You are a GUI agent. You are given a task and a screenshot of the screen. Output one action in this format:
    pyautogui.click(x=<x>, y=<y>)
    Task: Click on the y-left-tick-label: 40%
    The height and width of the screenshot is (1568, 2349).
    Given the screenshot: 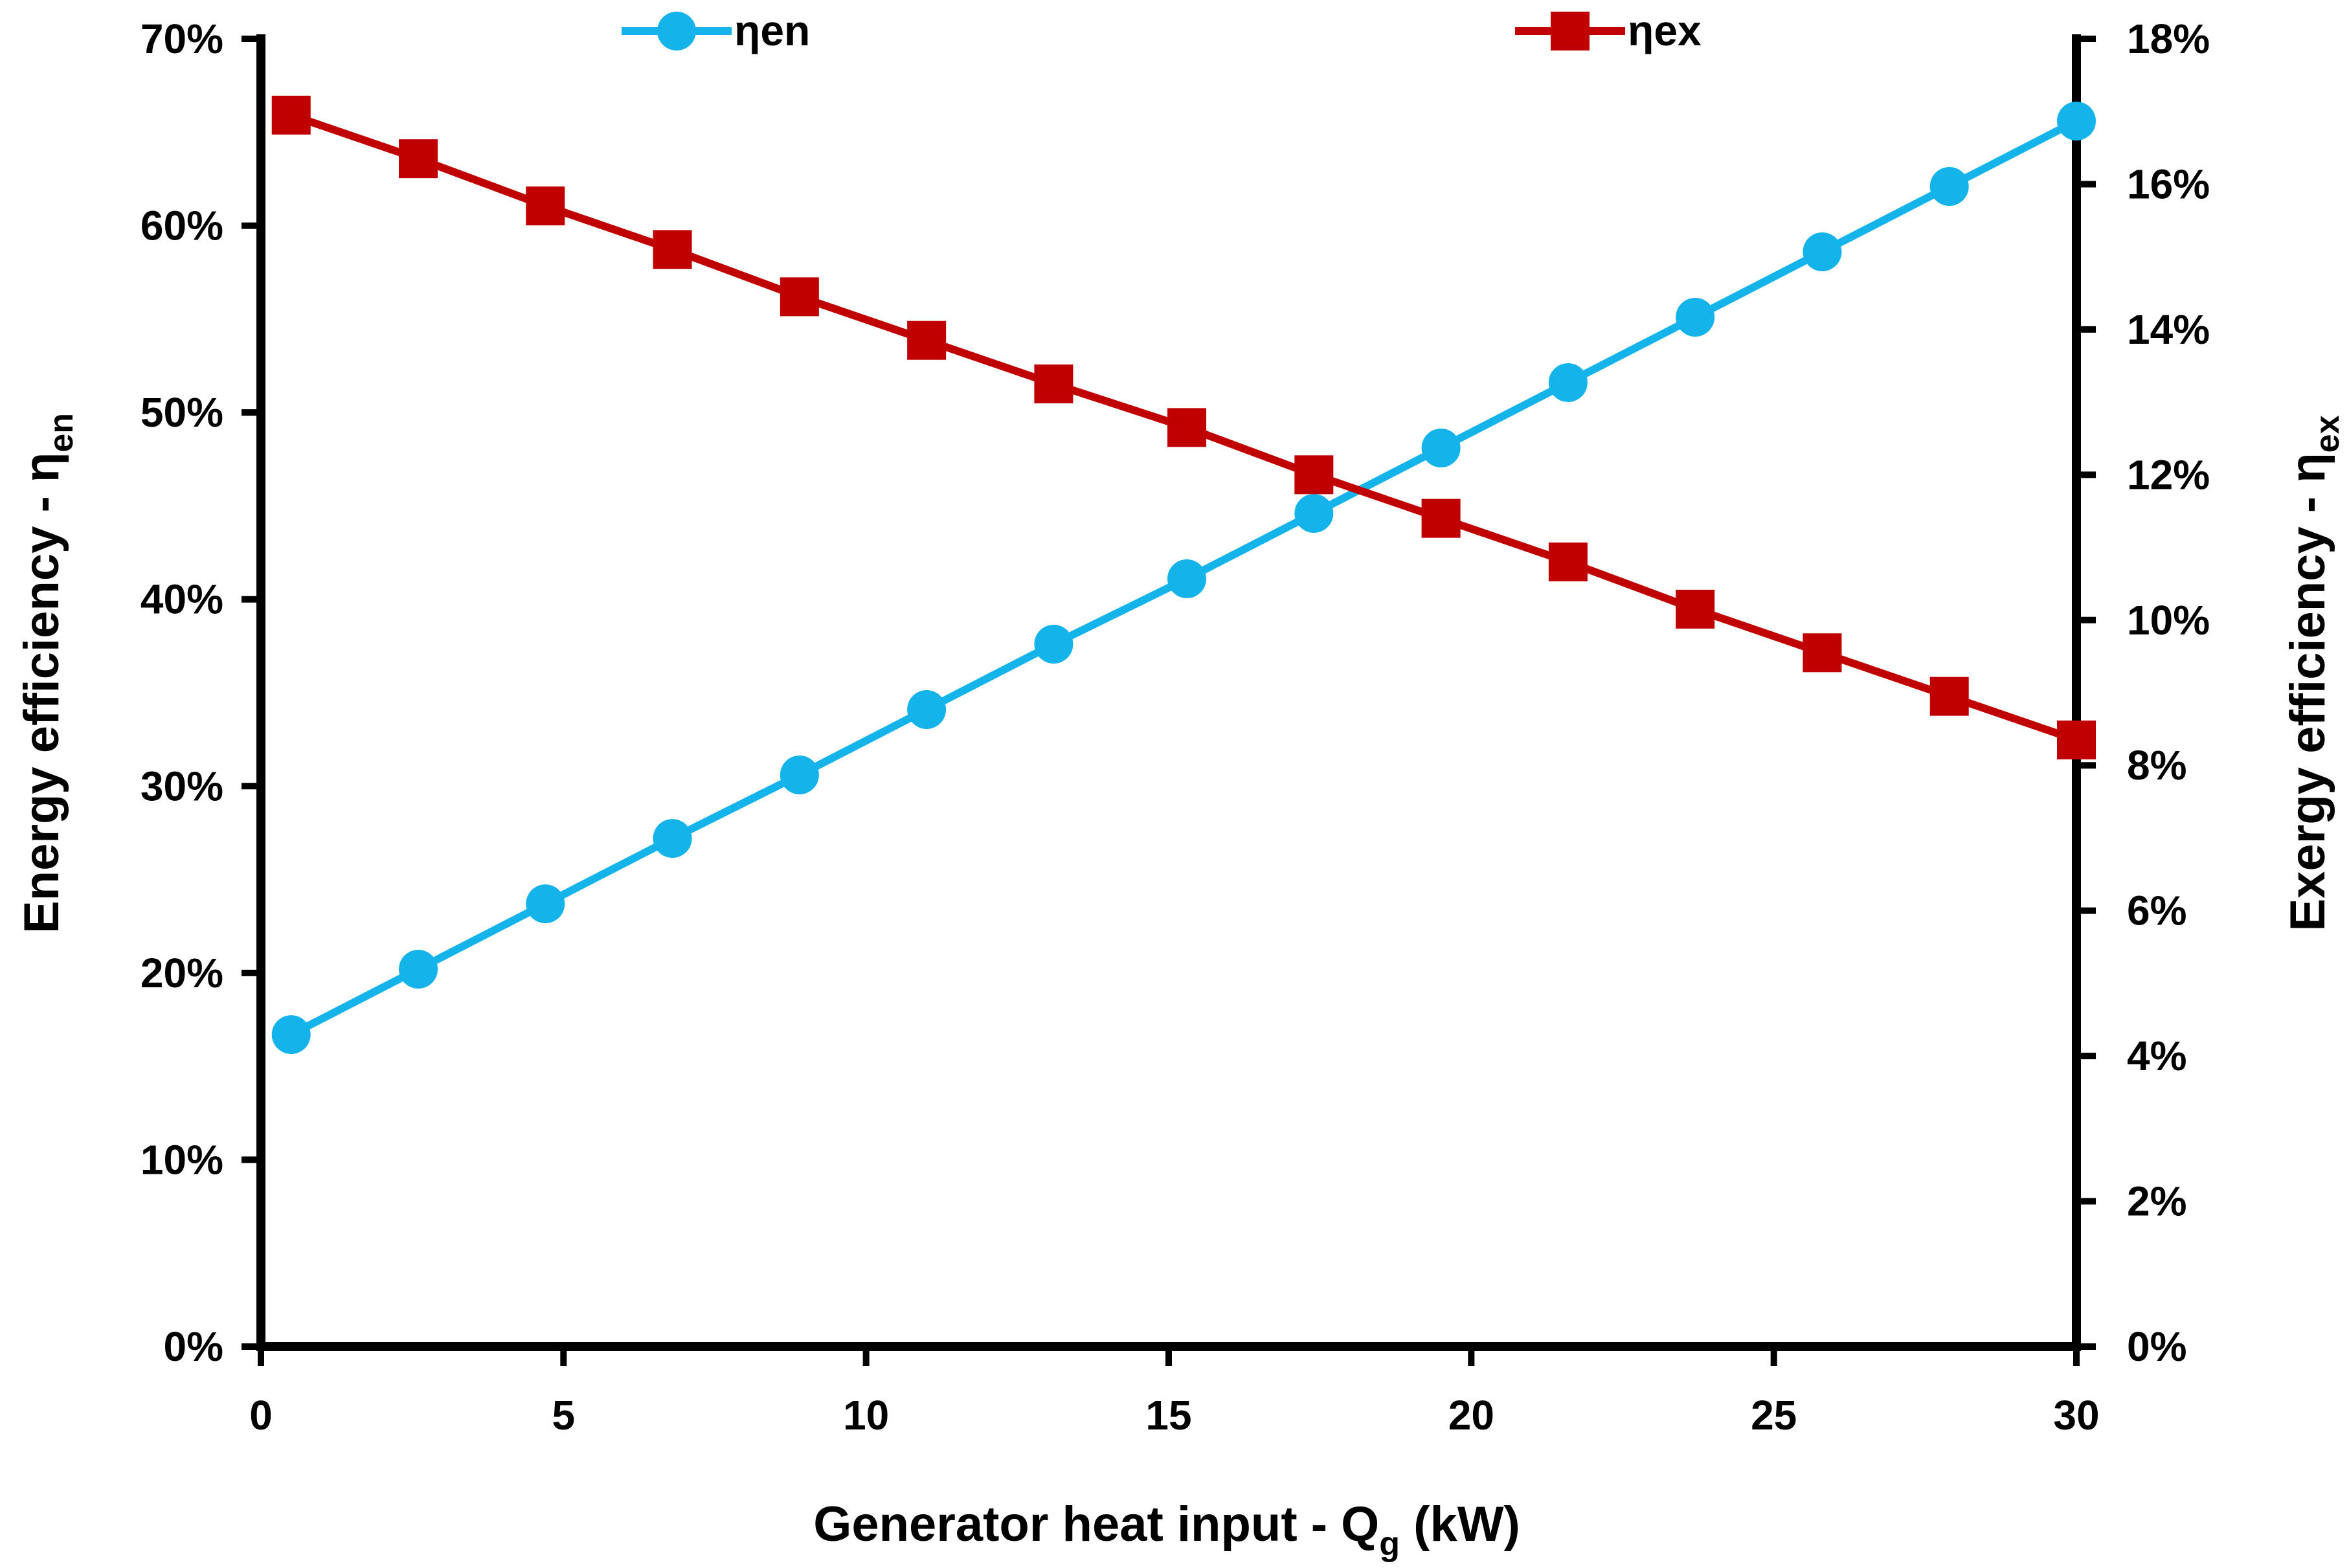 What is the action you would take?
    pyautogui.click(x=181, y=599)
    